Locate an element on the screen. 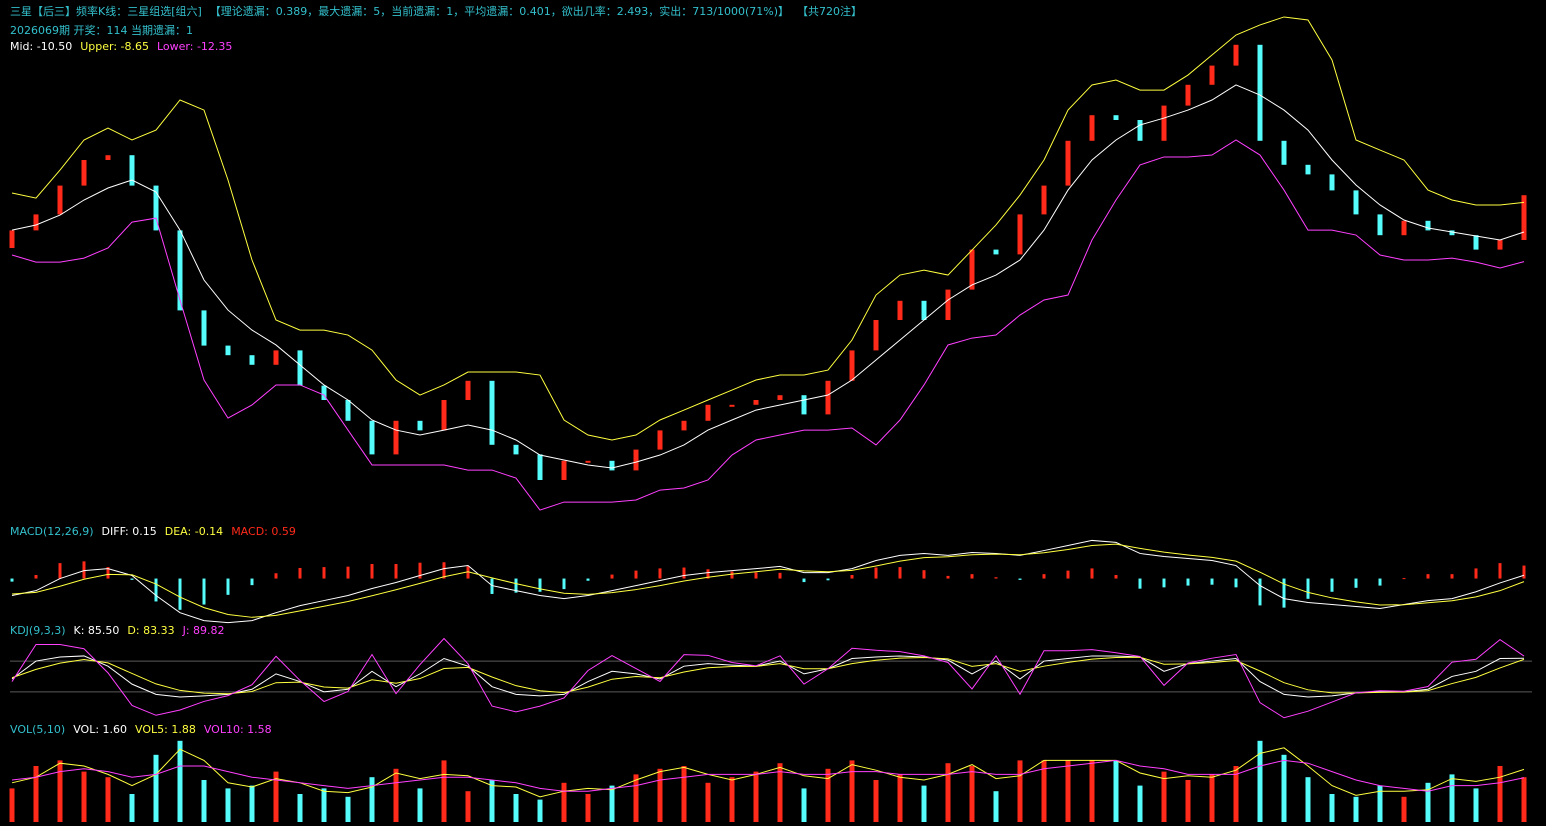 The image size is (1546, 826). header-count: 【共720注】 is located at coordinates (829, 11).